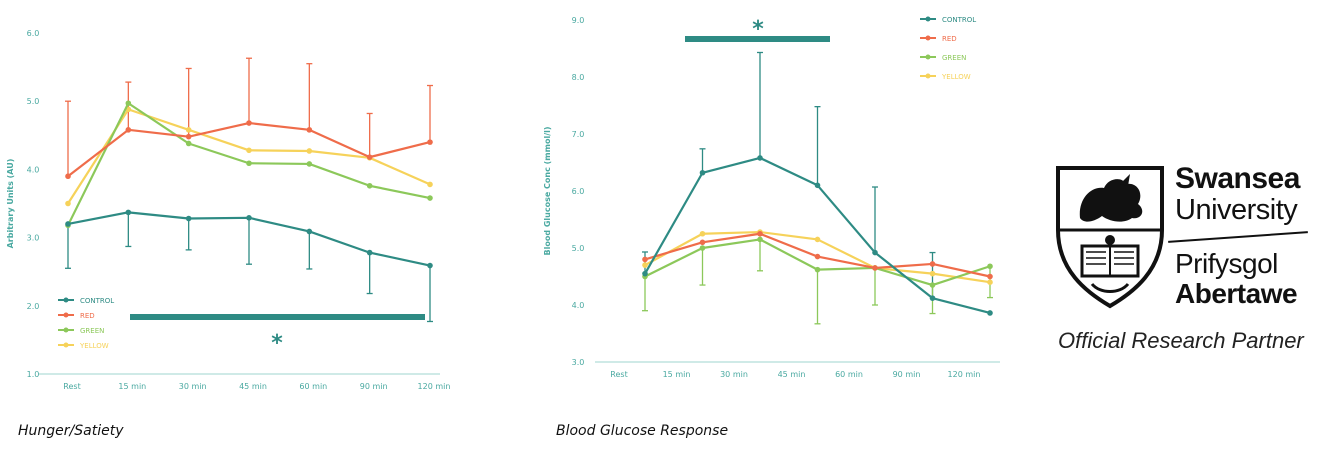  Describe the element at coordinates (578, 134) in the screenshot. I see `y-tick-label: 7.0` at that location.